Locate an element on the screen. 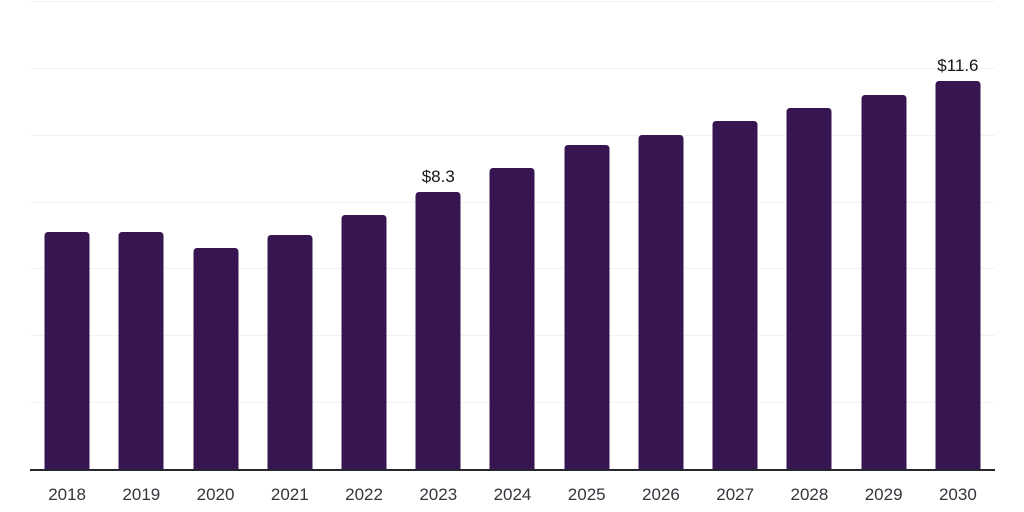 This screenshot has width=1024, height=512. bar-band-2029 is located at coordinates (884, 235).